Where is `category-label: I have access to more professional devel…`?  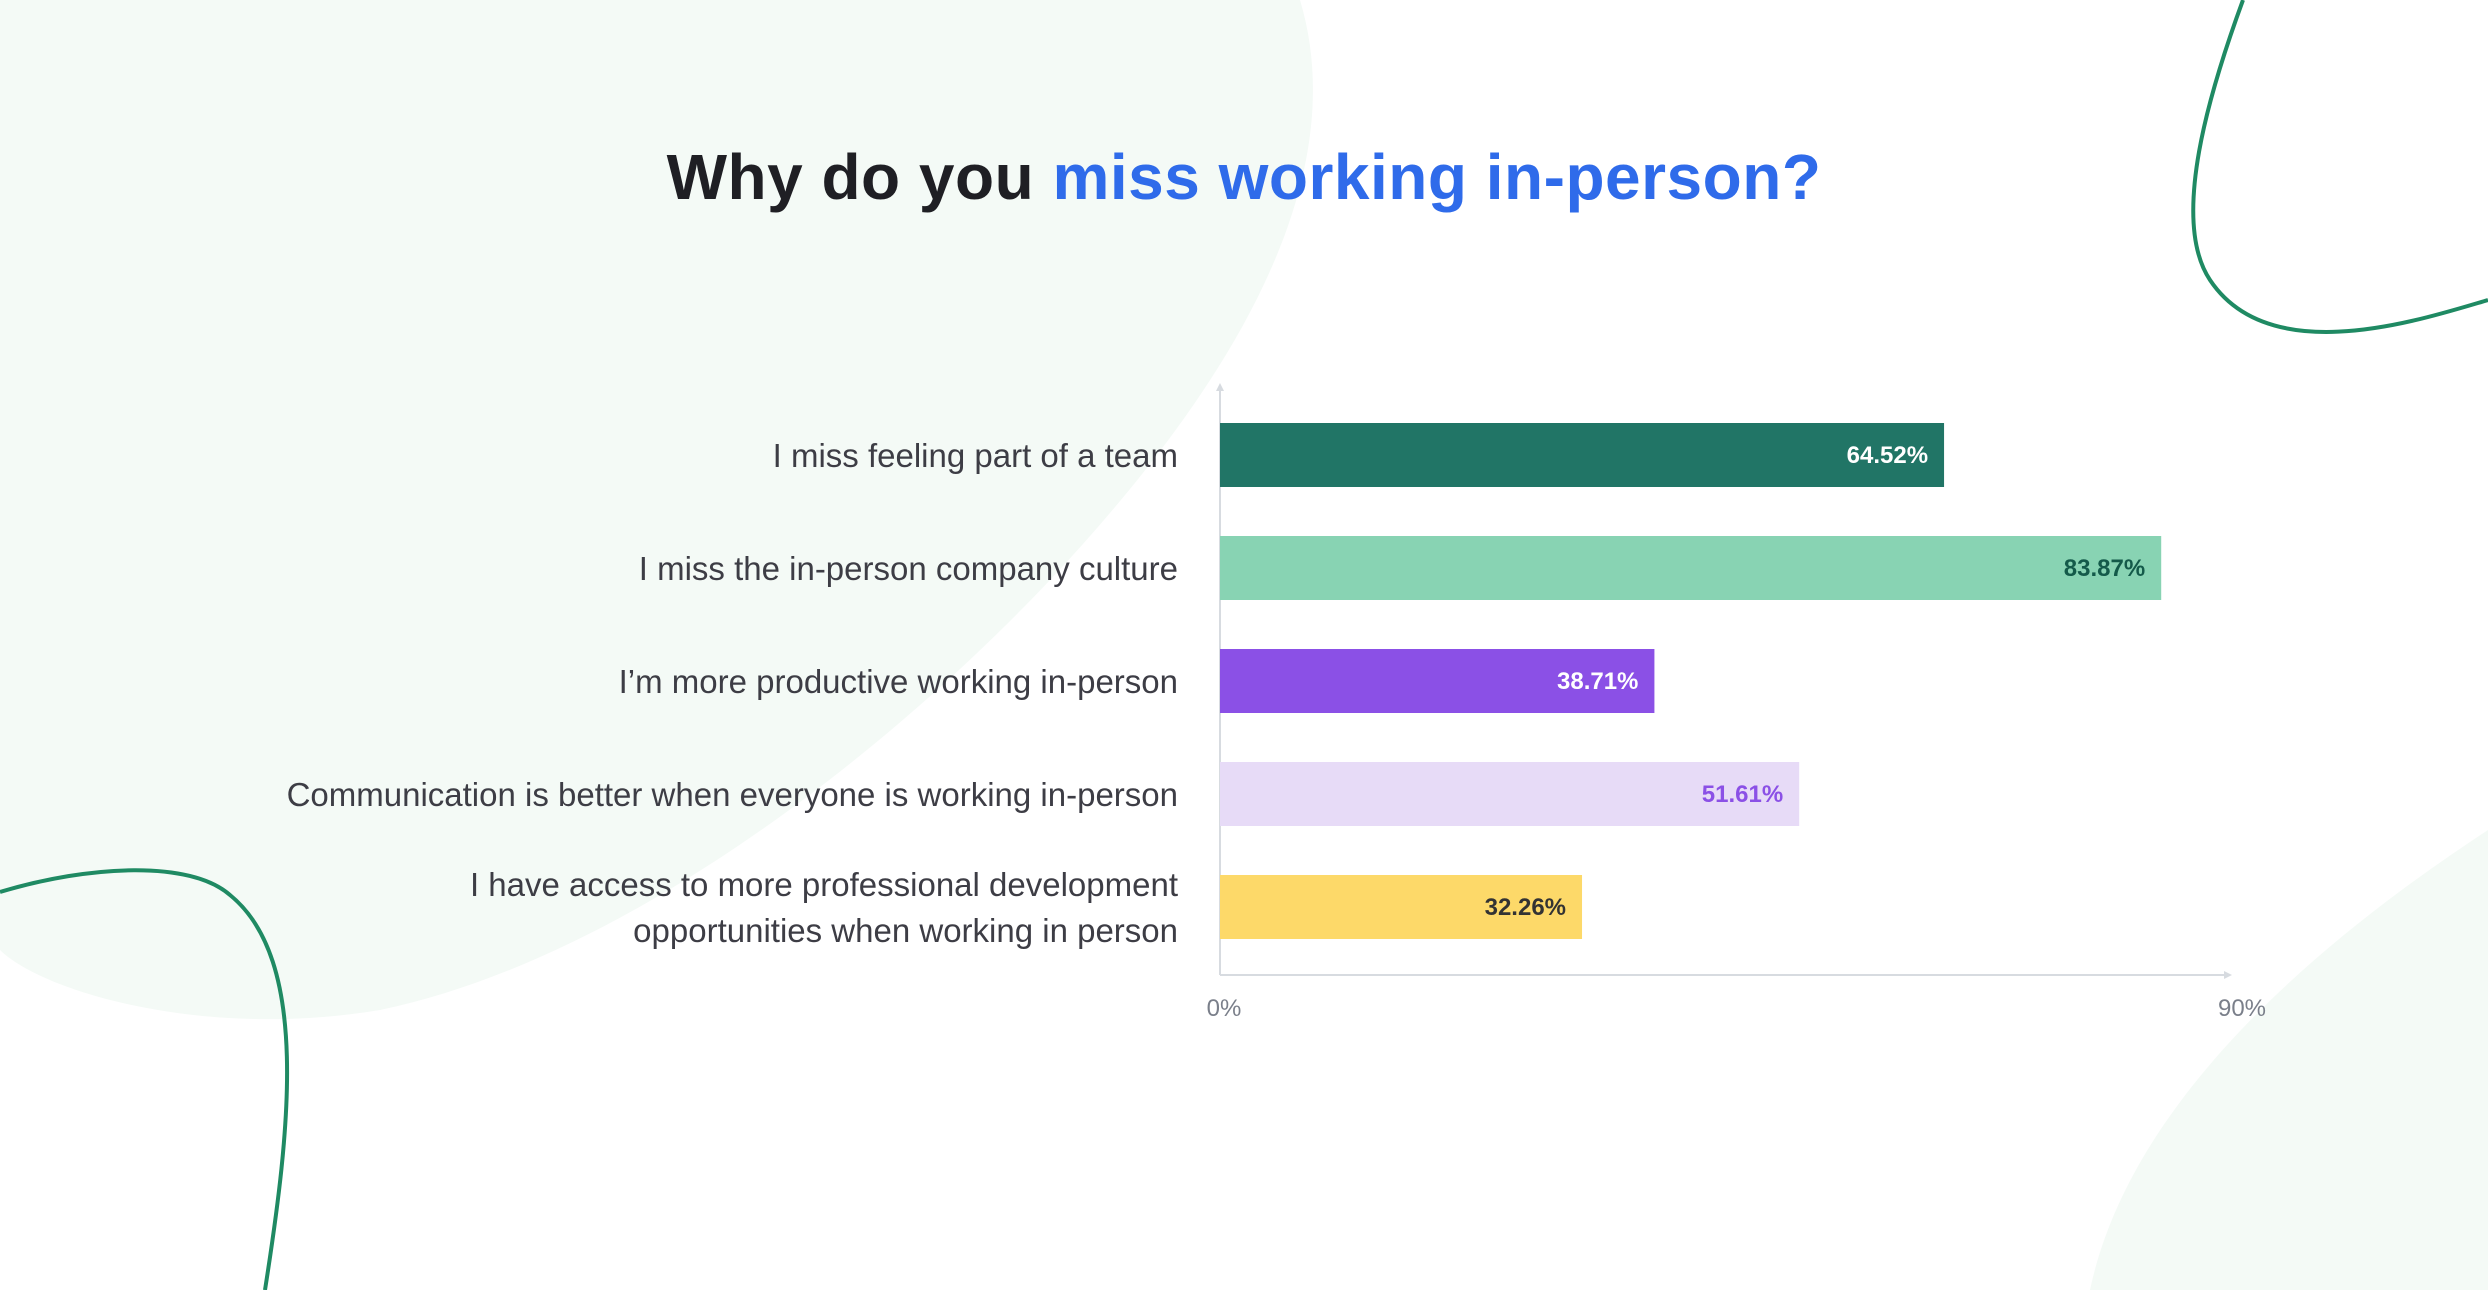
category-label: I have access to more professional devel… is located at coordinates (824, 884).